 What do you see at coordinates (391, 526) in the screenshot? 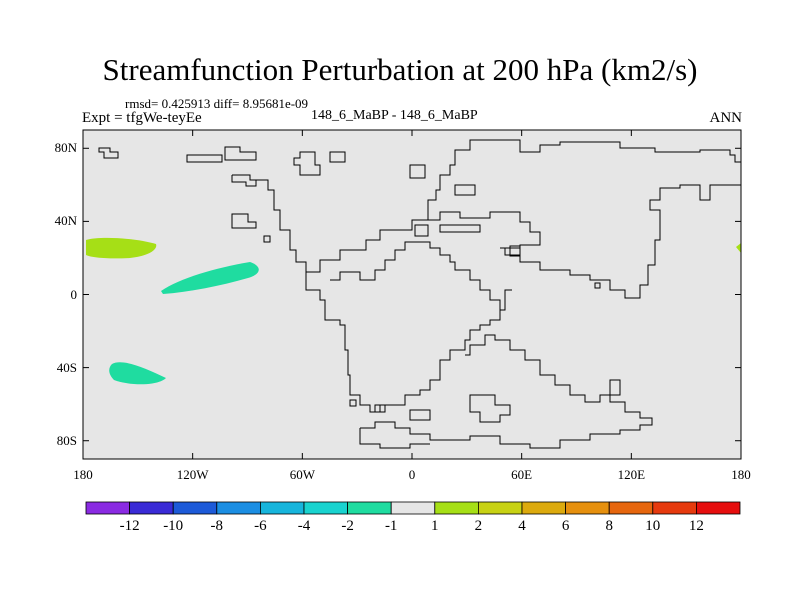
I see `colorbar-label: -1` at bounding box center [391, 526].